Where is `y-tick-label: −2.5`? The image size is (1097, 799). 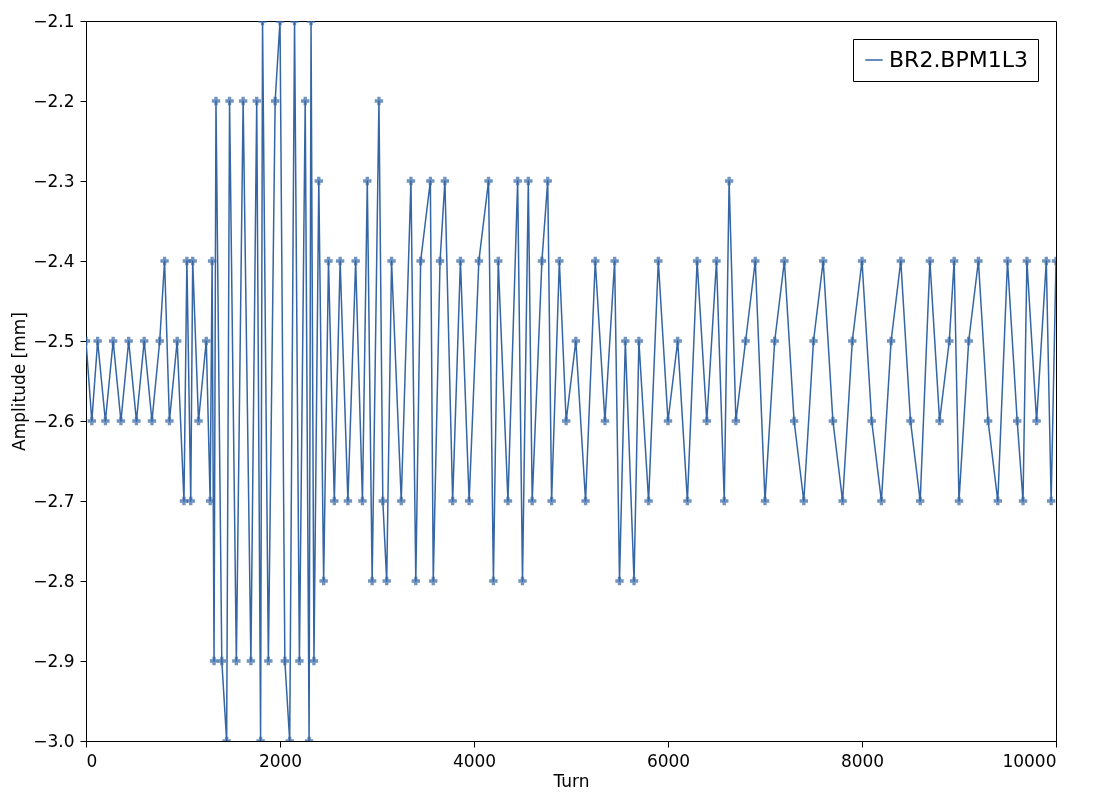
y-tick-label: −2.5 is located at coordinates (54, 340).